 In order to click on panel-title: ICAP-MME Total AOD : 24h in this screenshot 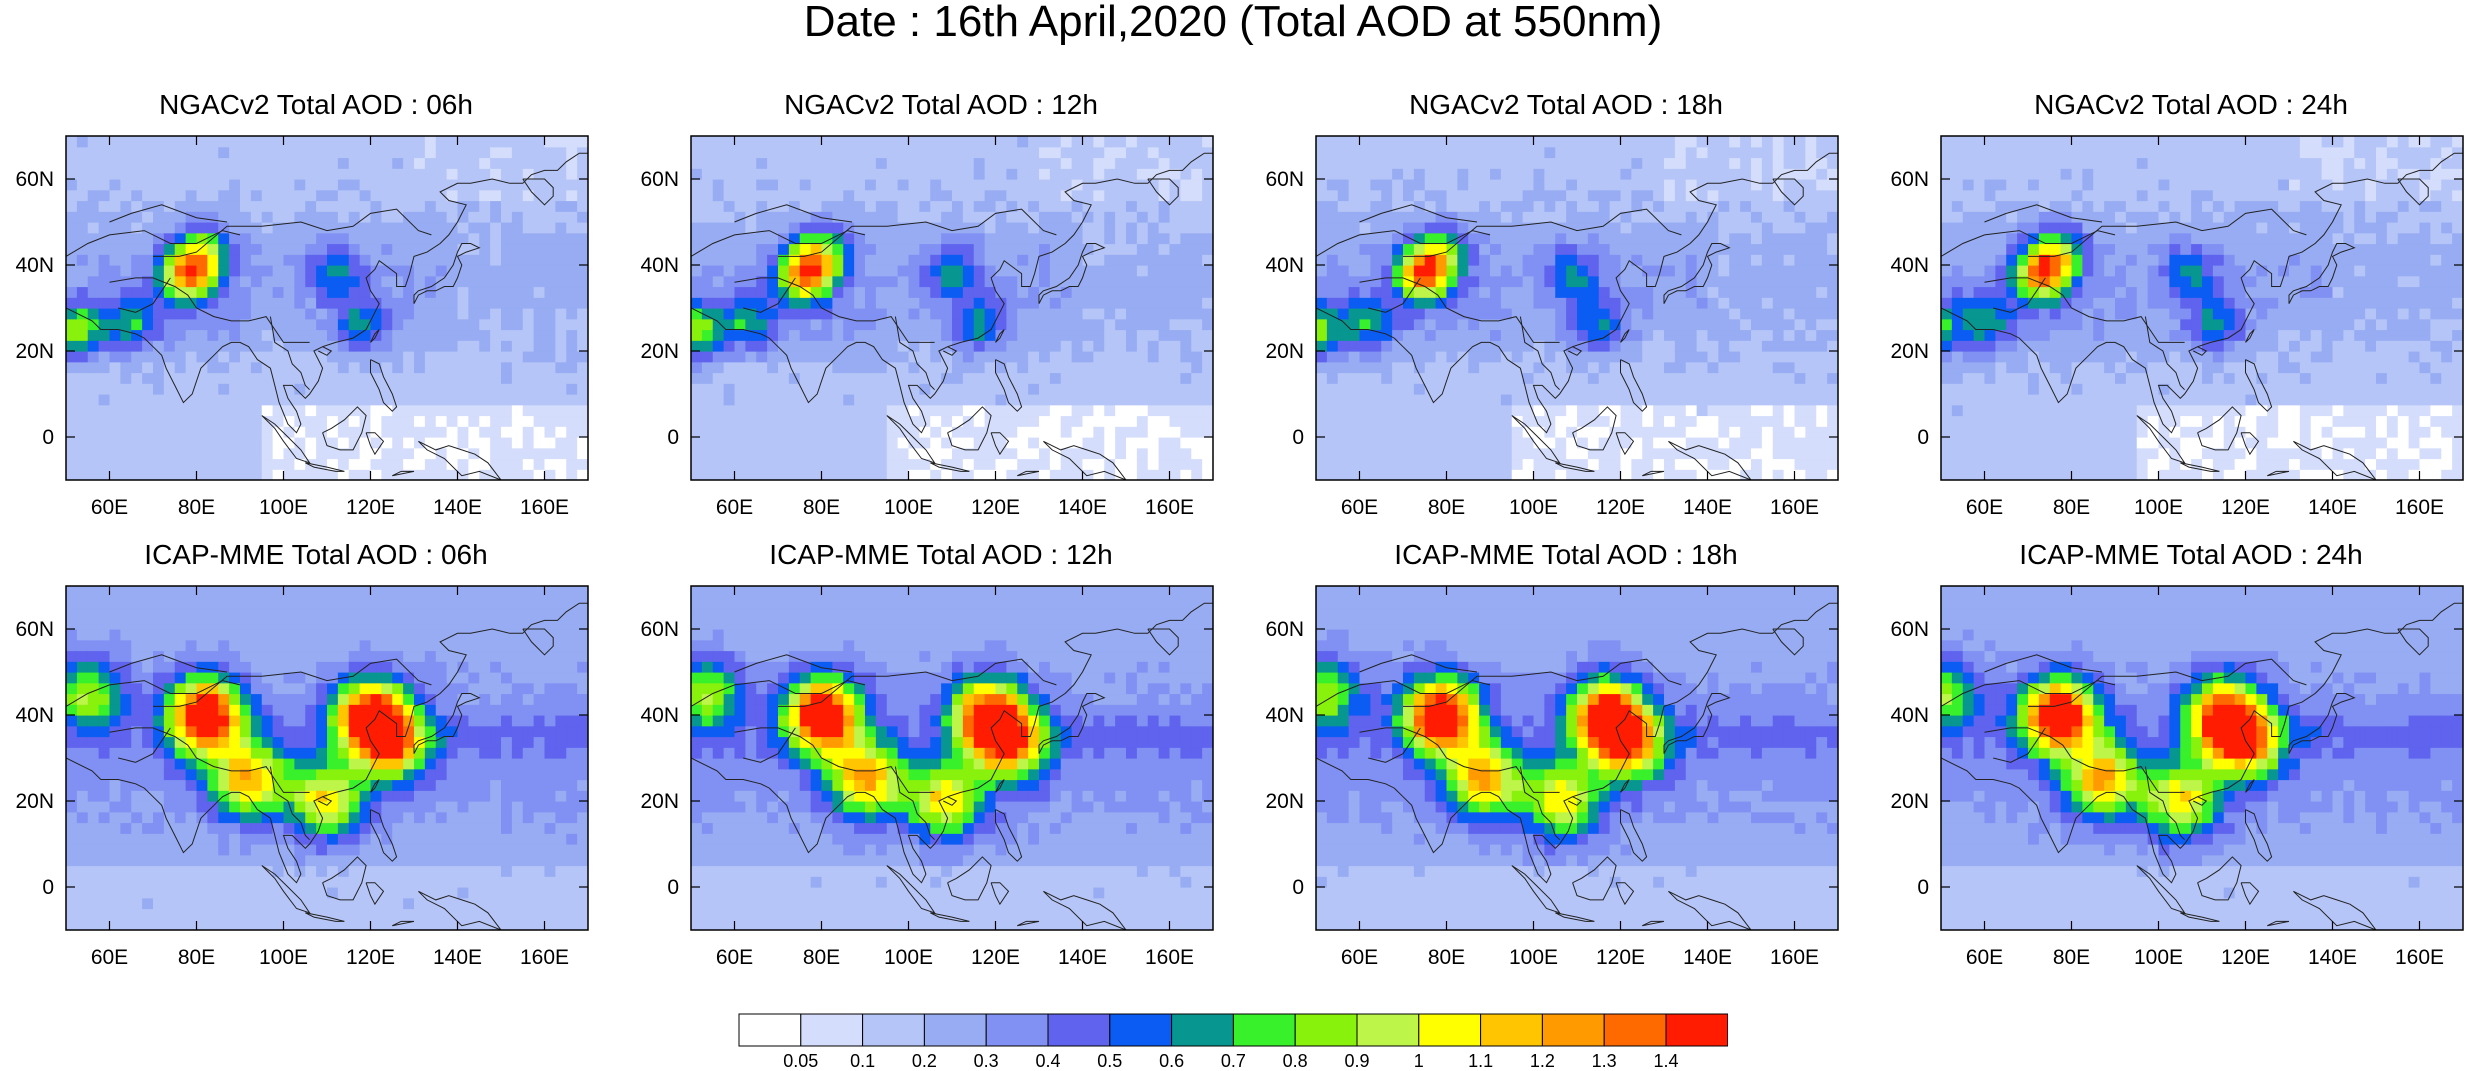, I will do `click(2191, 554)`.